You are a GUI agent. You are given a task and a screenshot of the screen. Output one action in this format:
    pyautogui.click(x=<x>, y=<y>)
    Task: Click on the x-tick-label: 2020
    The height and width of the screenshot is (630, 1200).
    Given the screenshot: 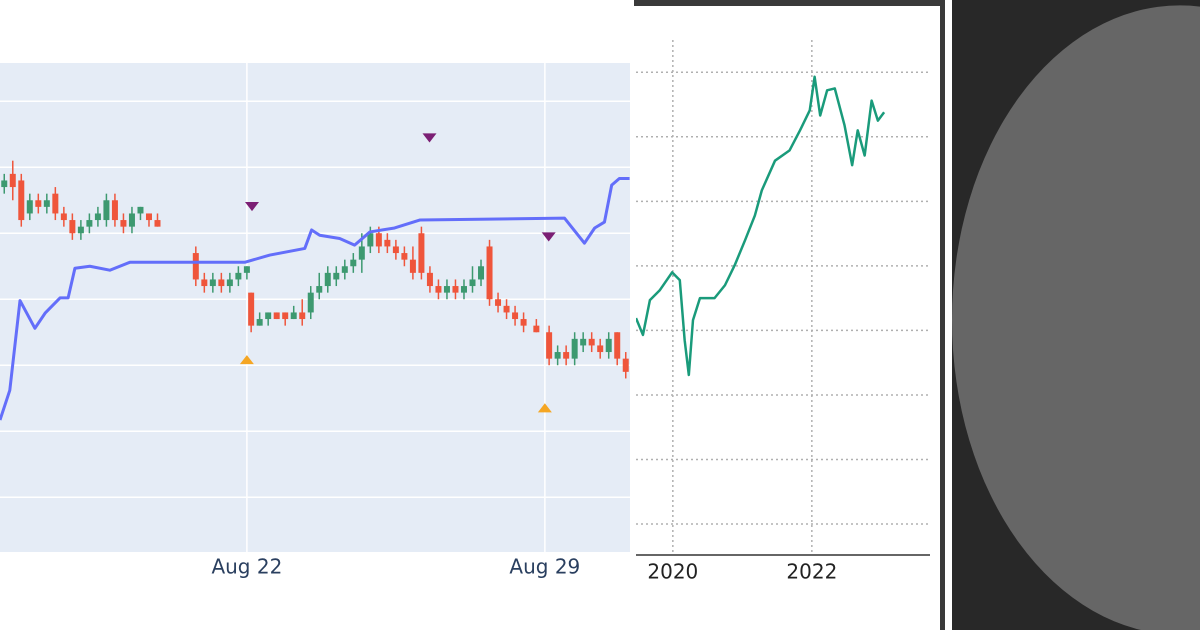 What is the action you would take?
    pyautogui.click(x=672, y=572)
    